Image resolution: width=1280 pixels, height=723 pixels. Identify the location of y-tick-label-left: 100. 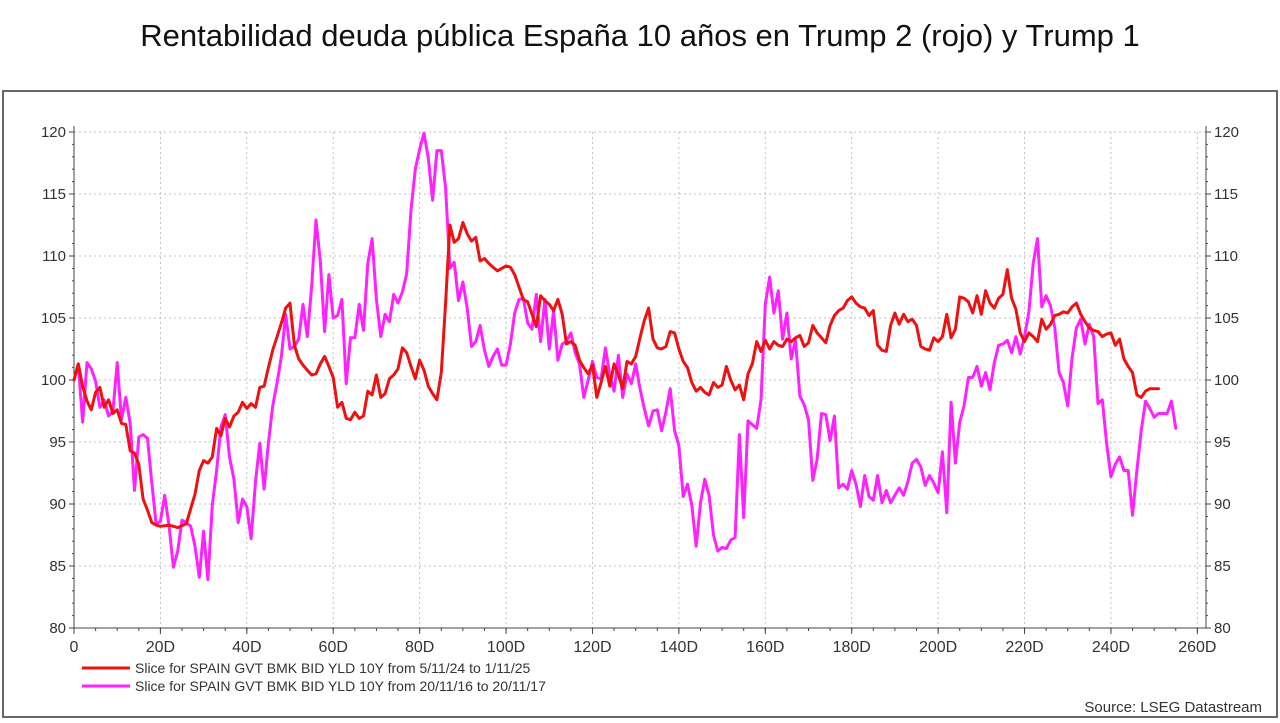
(53, 380).